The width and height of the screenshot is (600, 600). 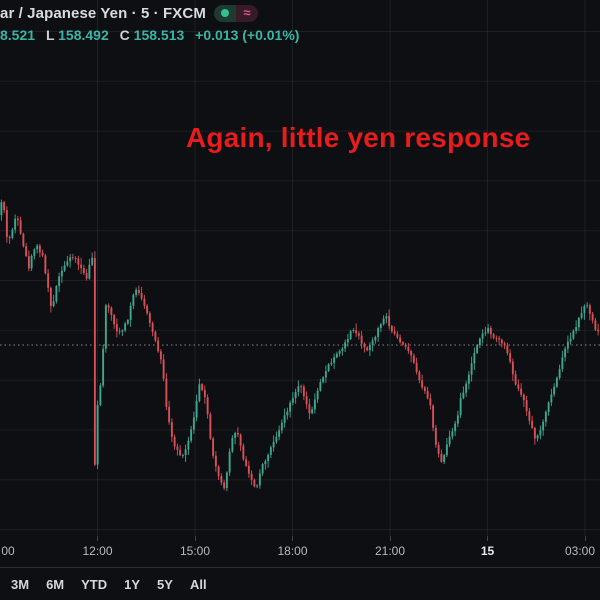 I want to click on range-button-3m: 3M, so click(x=20, y=584).